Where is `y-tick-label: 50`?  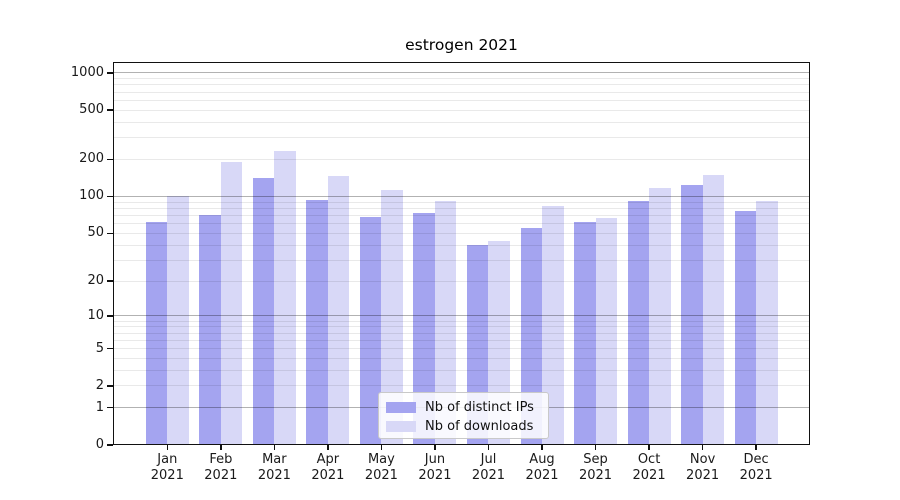 y-tick-label: 50 is located at coordinates (95, 233).